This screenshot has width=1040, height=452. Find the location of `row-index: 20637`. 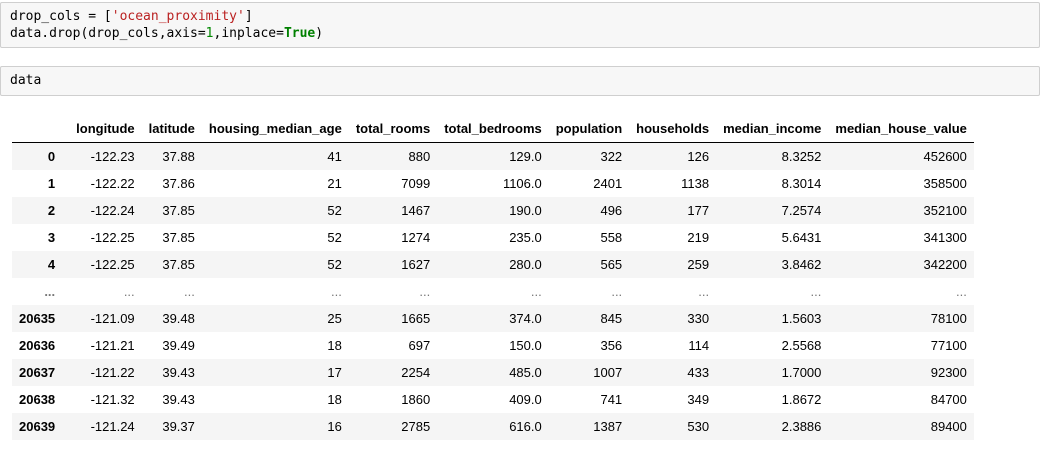

row-index: 20637 is located at coordinates (37, 372).